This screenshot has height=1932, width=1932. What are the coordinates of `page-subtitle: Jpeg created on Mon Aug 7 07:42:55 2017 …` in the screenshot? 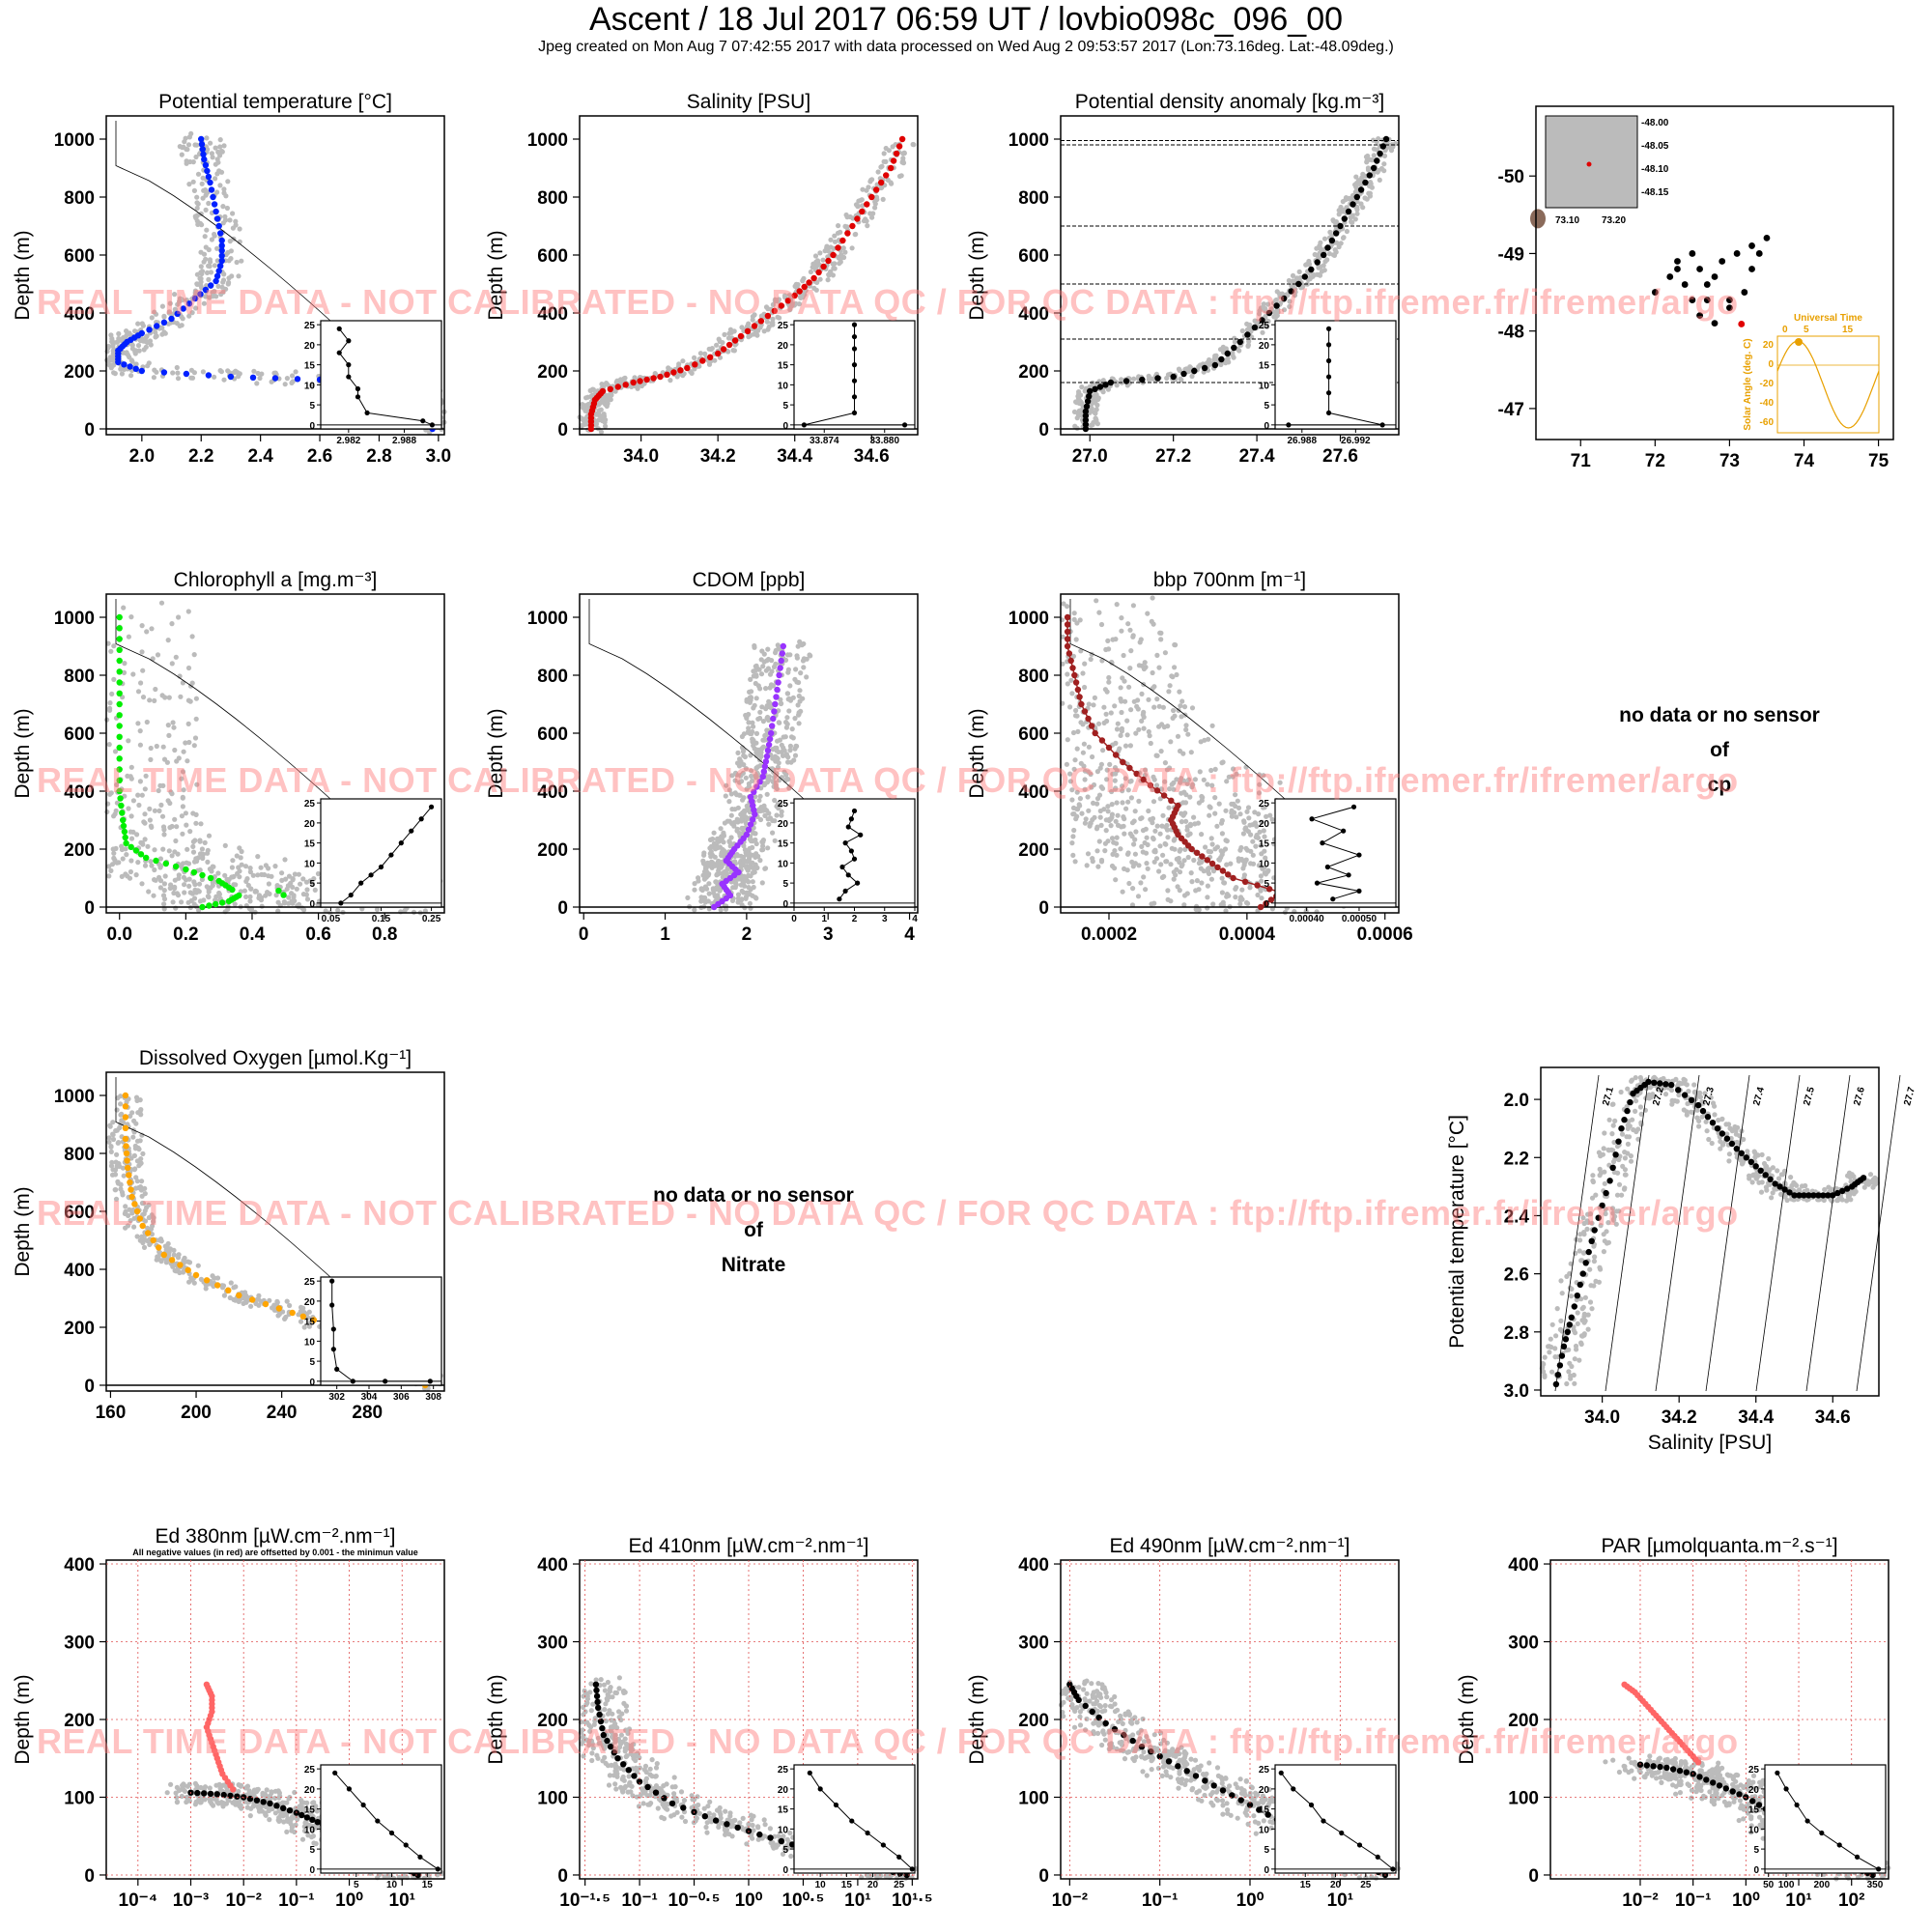 It's located at (966, 47).